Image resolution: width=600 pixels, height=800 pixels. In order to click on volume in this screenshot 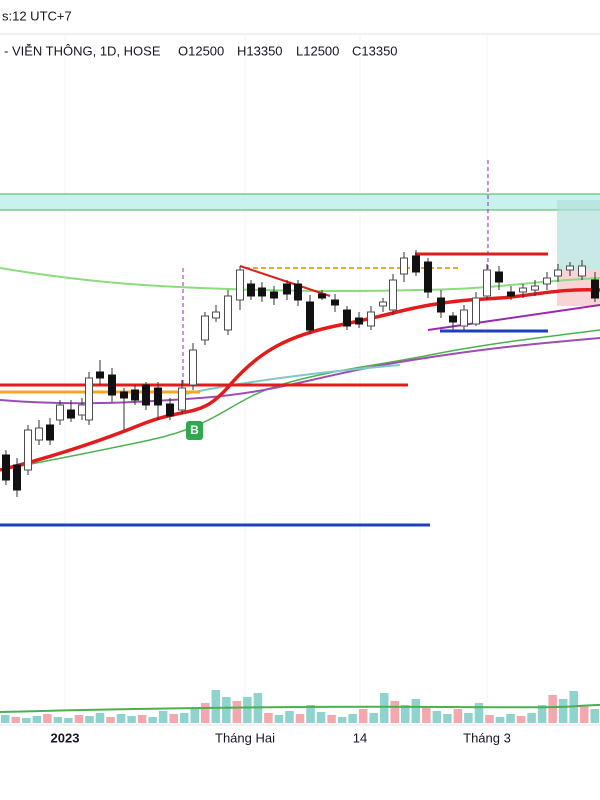, I will do `click(300, 706)`.